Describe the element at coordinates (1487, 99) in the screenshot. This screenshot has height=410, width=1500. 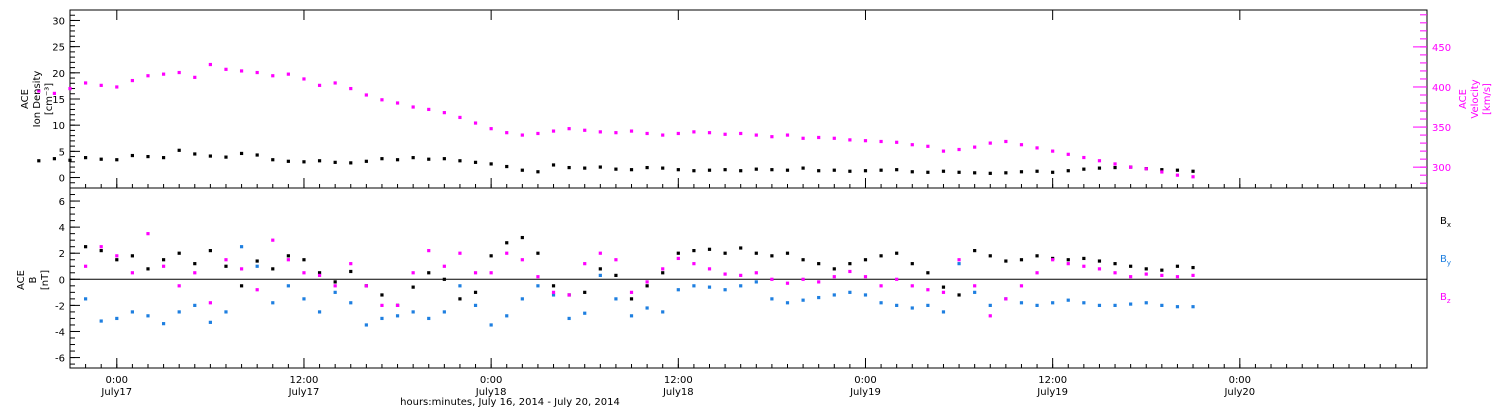
I see `velocity-label-line-3: [km/s]` at that location.